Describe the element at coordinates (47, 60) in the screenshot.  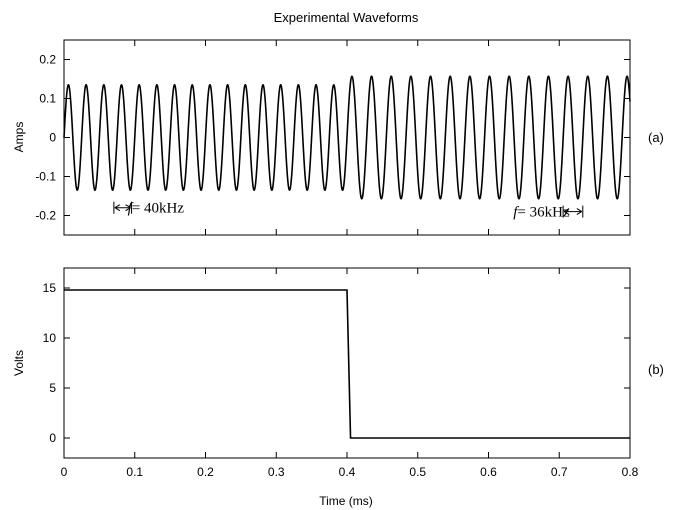
I see `panel-a-ytick-label: 0.2` at that location.